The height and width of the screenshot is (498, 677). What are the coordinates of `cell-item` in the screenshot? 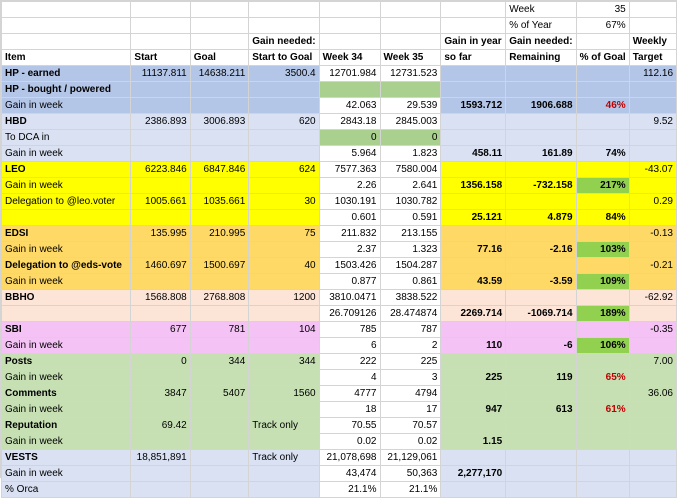 It's located at (66, 313).